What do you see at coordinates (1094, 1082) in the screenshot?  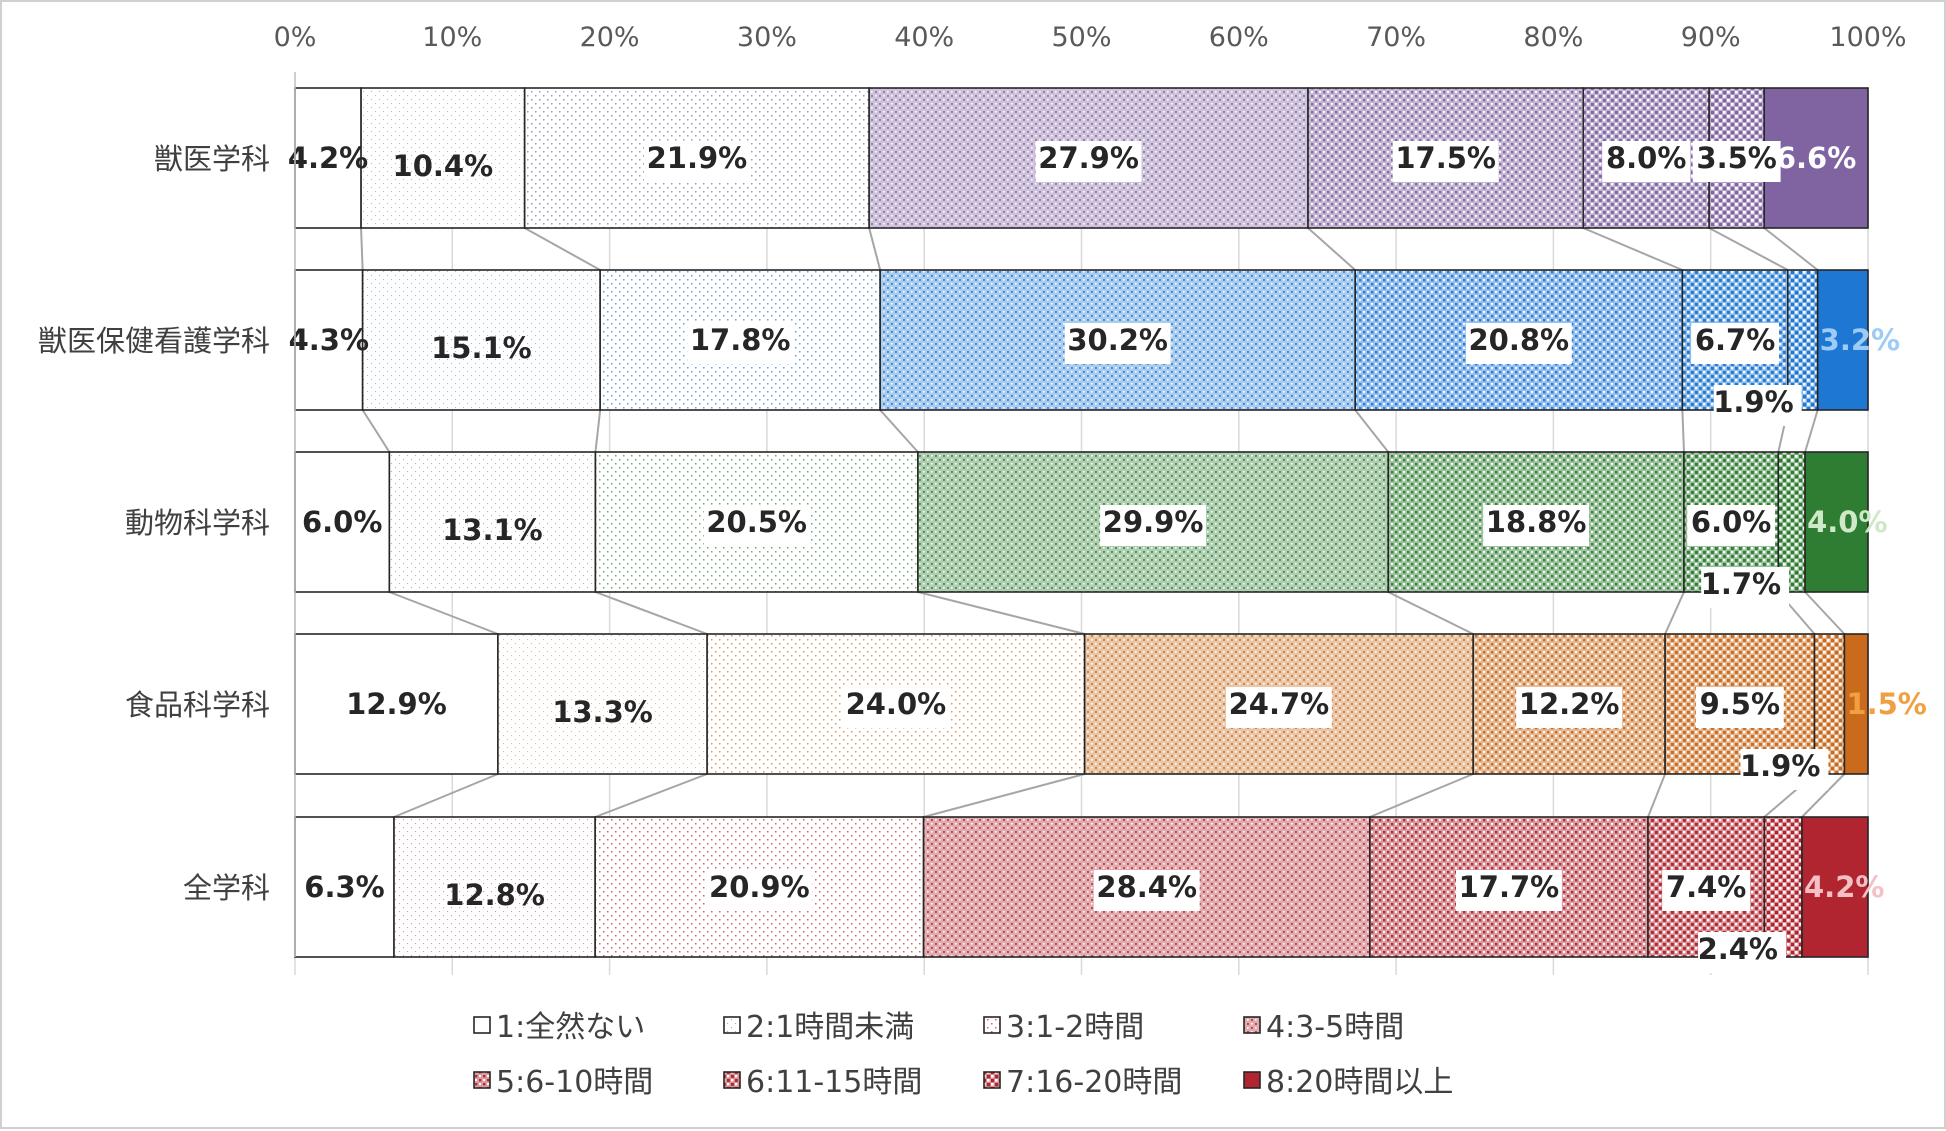 I see `legend-label: 7:16-20時間` at bounding box center [1094, 1082].